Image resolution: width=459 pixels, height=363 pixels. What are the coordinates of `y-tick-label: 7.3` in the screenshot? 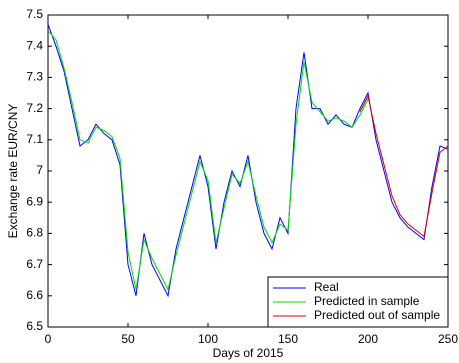 It's located at (34, 77).